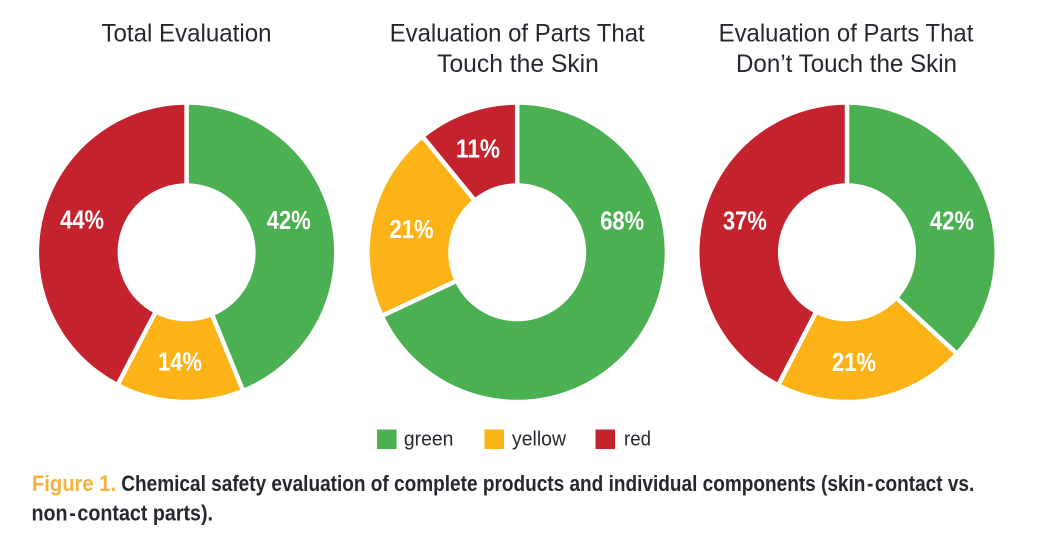  Describe the element at coordinates (637, 438) in the screenshot. I see `svg-text: red` at that location.